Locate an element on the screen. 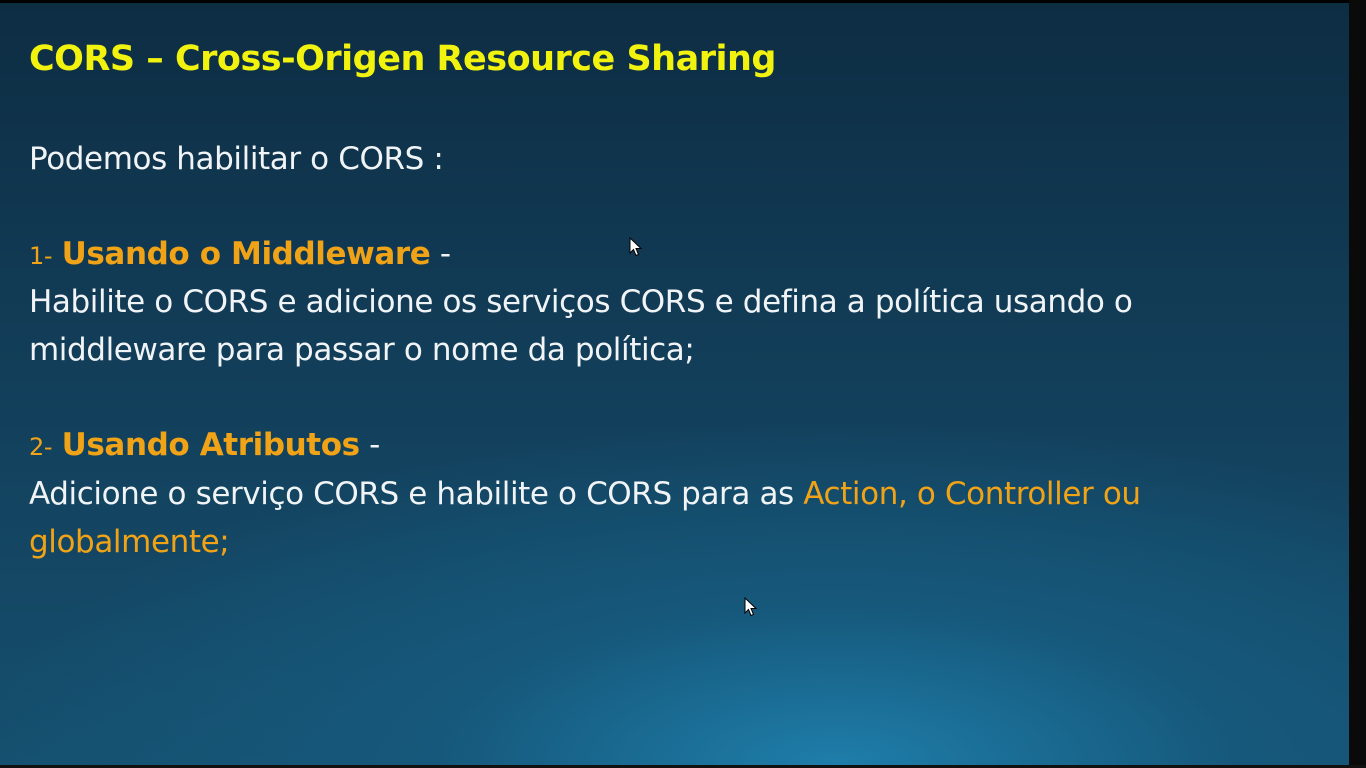 Image resolution: width=1366 pixels, height=768 pixels. section-1-heading: 1- Usando o Middleware - is located at coordinates (240, 255).